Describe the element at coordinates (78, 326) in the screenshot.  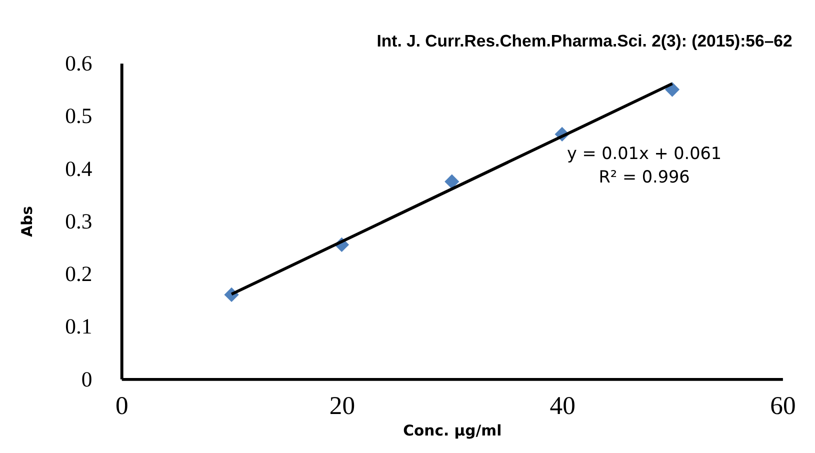
I see `y-tick-label: 0.1` at that location.